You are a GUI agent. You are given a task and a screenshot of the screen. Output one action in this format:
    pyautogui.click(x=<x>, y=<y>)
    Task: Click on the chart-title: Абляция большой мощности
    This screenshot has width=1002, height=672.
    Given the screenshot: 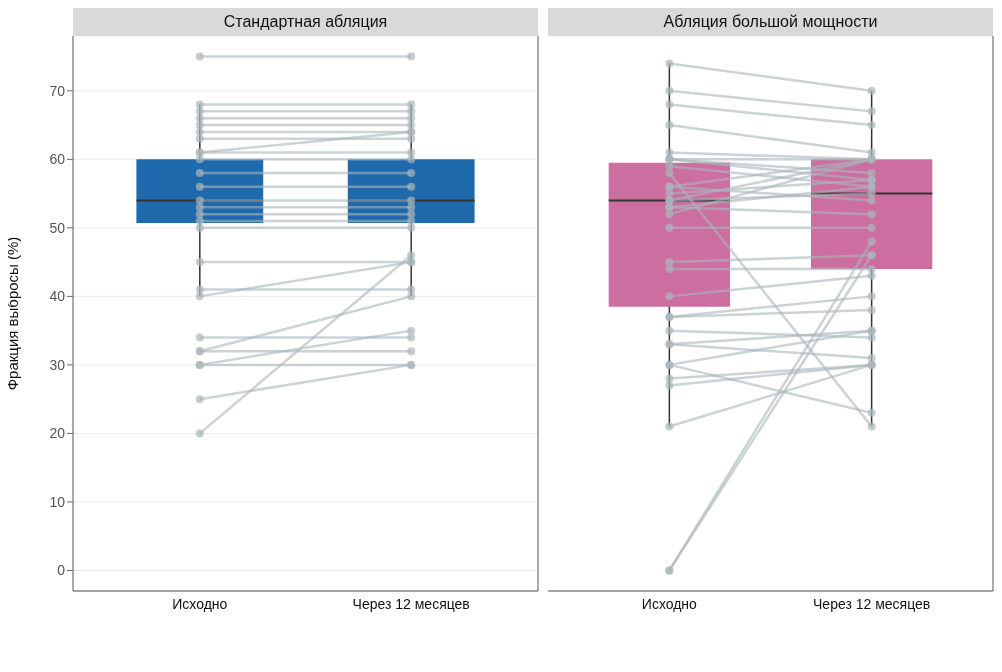 What is the action you would take?
    pyautogui.click(x=770, y=22)
    